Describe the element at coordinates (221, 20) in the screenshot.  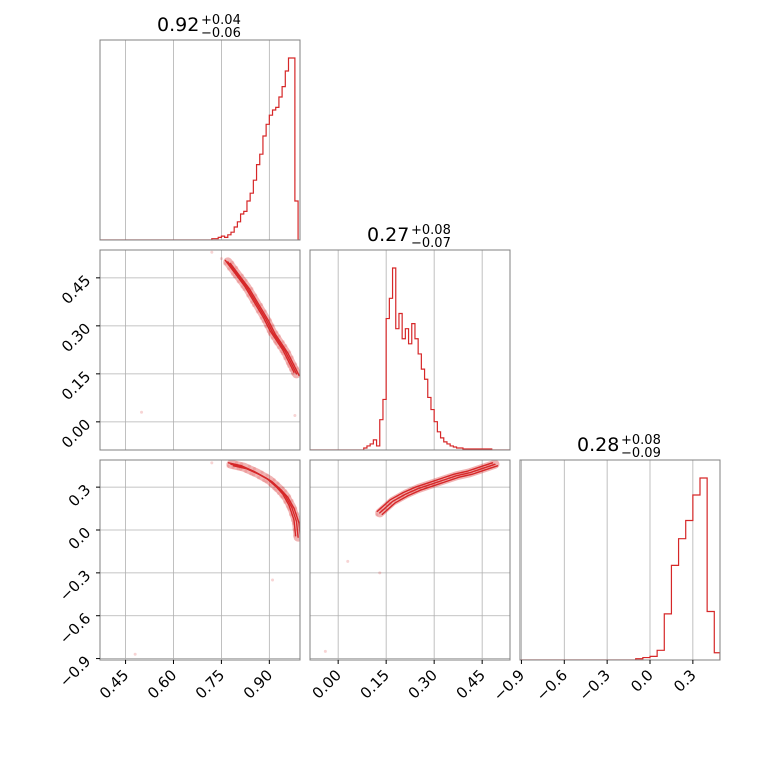
I see `title-upper-error: +0.04` at that location.